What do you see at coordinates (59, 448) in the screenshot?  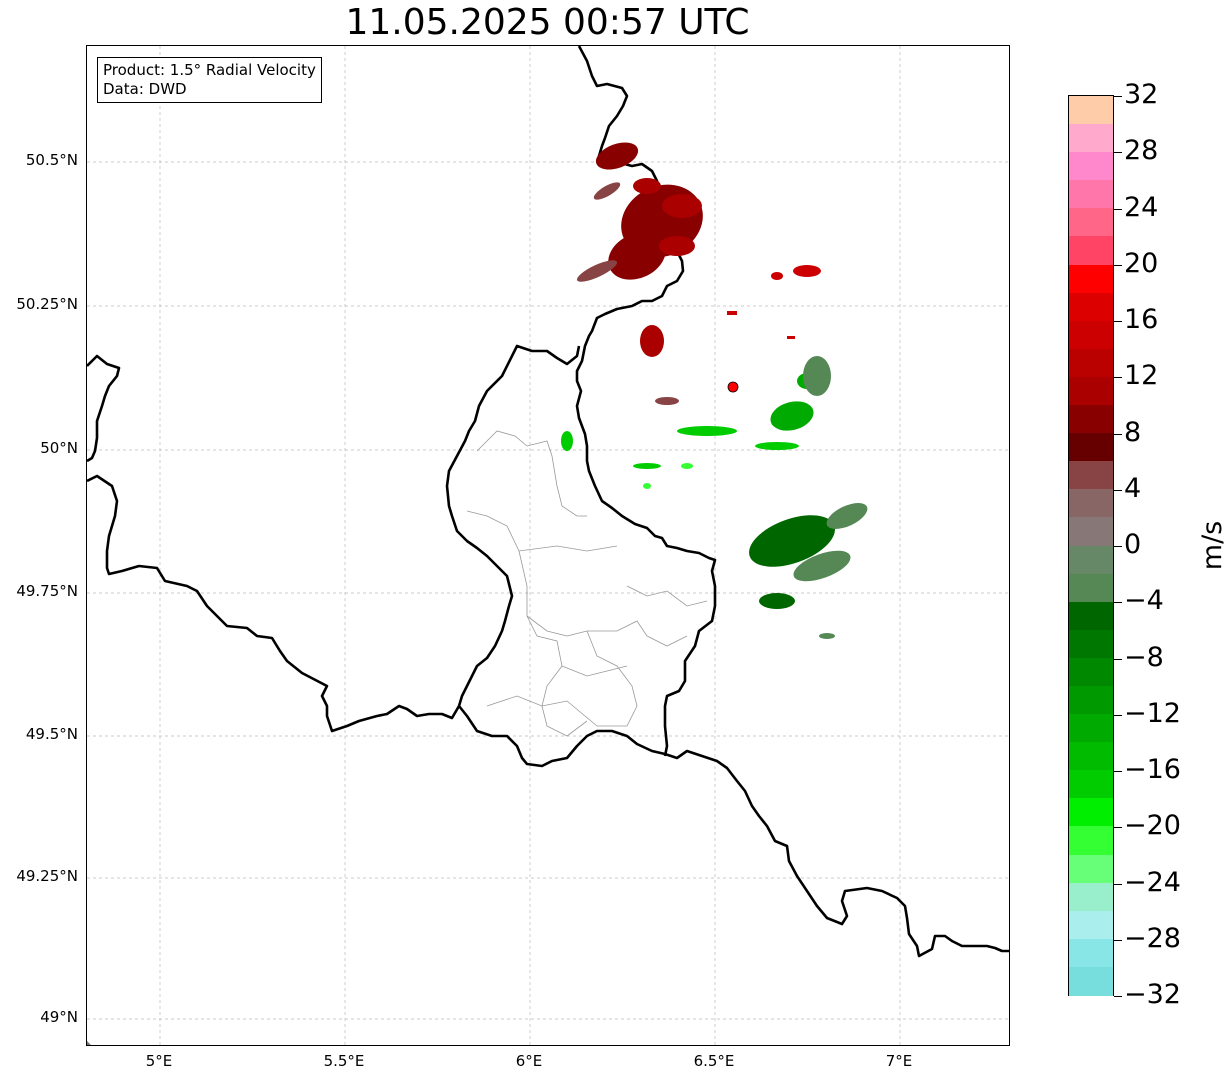 I see `lat-label: 50°N` at bounding box center [59, 448].